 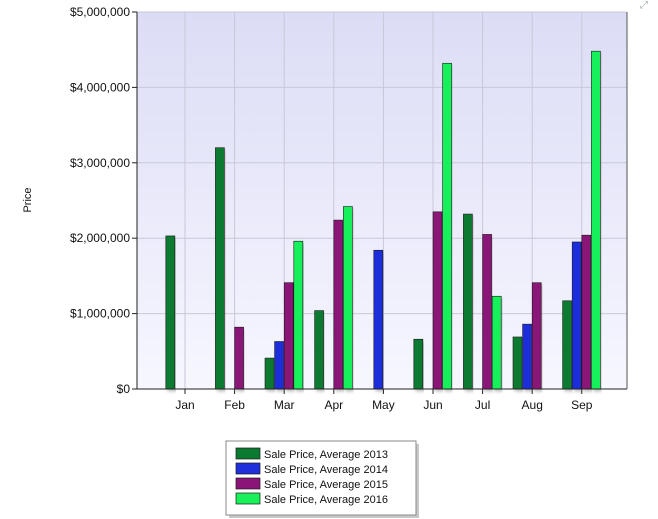 I want to click on x-tick-label: Aug, so click(x=532, y=405).